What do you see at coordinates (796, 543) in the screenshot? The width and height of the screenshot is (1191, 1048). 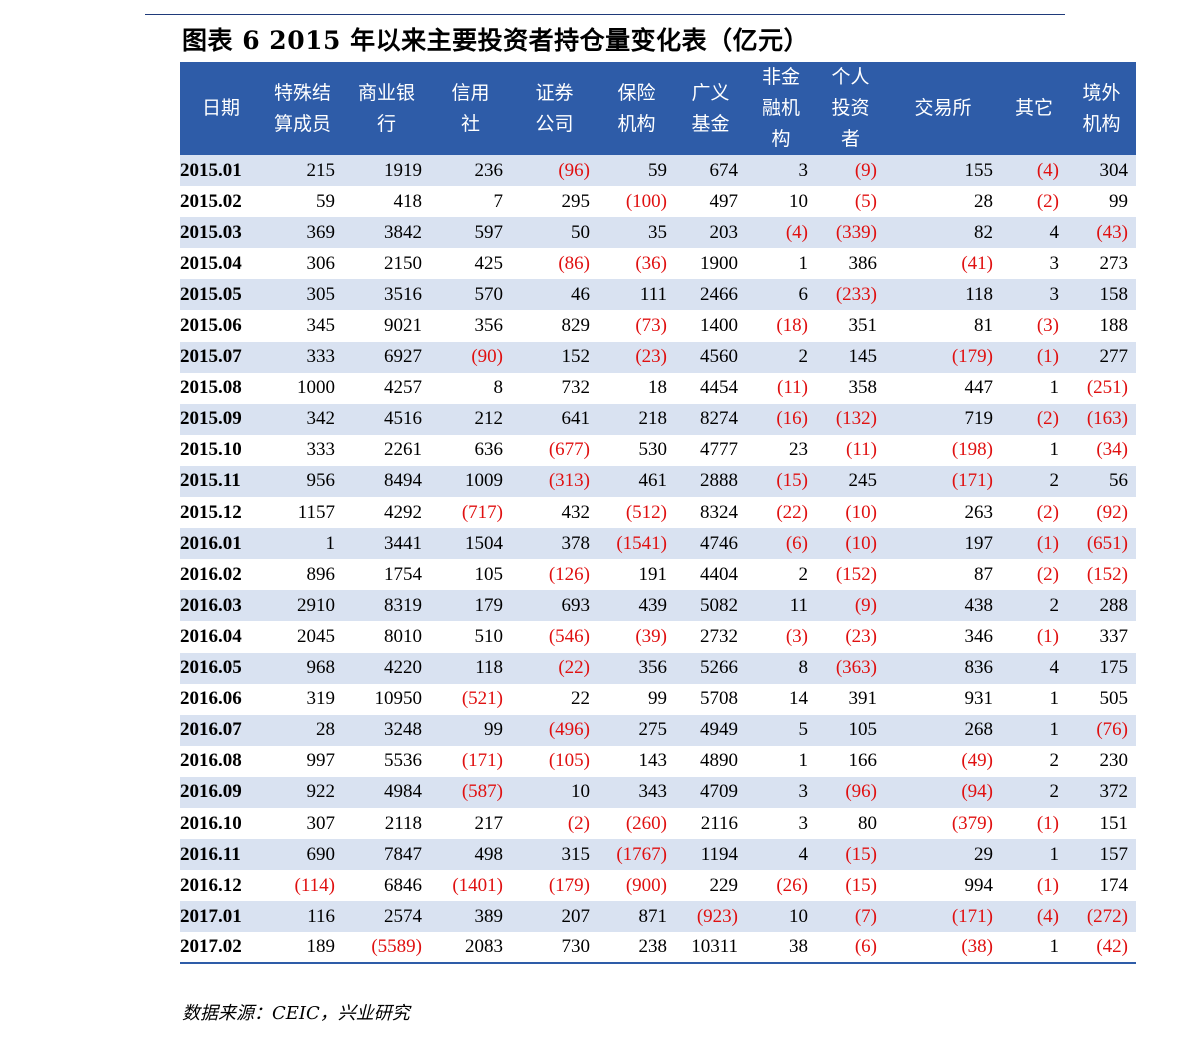 I see `value-cell: (6)` at bounding box center [796, 543].